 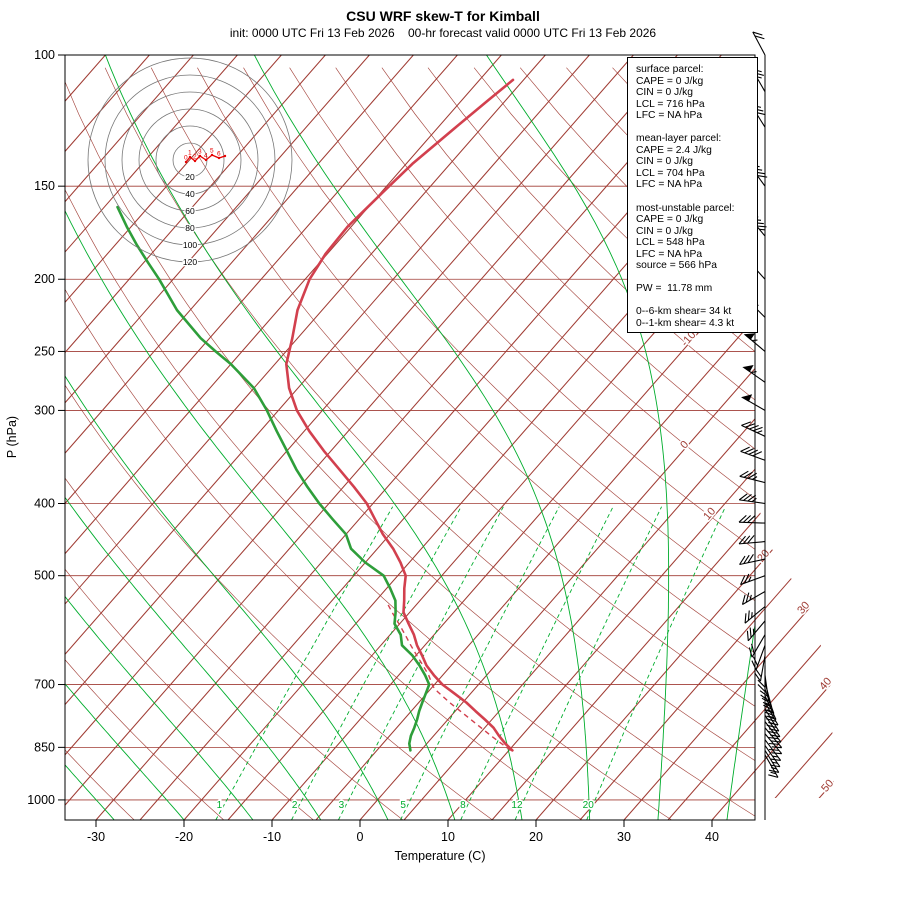 What do you see at coordinates (449, 677) in the screenshot?
I see `parcel-profile` at bounding box center [449, 677].